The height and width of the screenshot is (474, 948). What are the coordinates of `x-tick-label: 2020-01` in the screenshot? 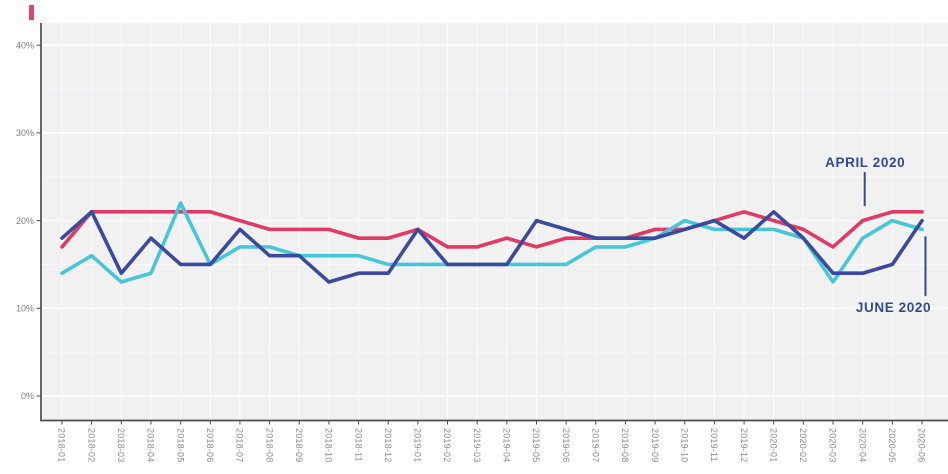 It's located at (773, 445).